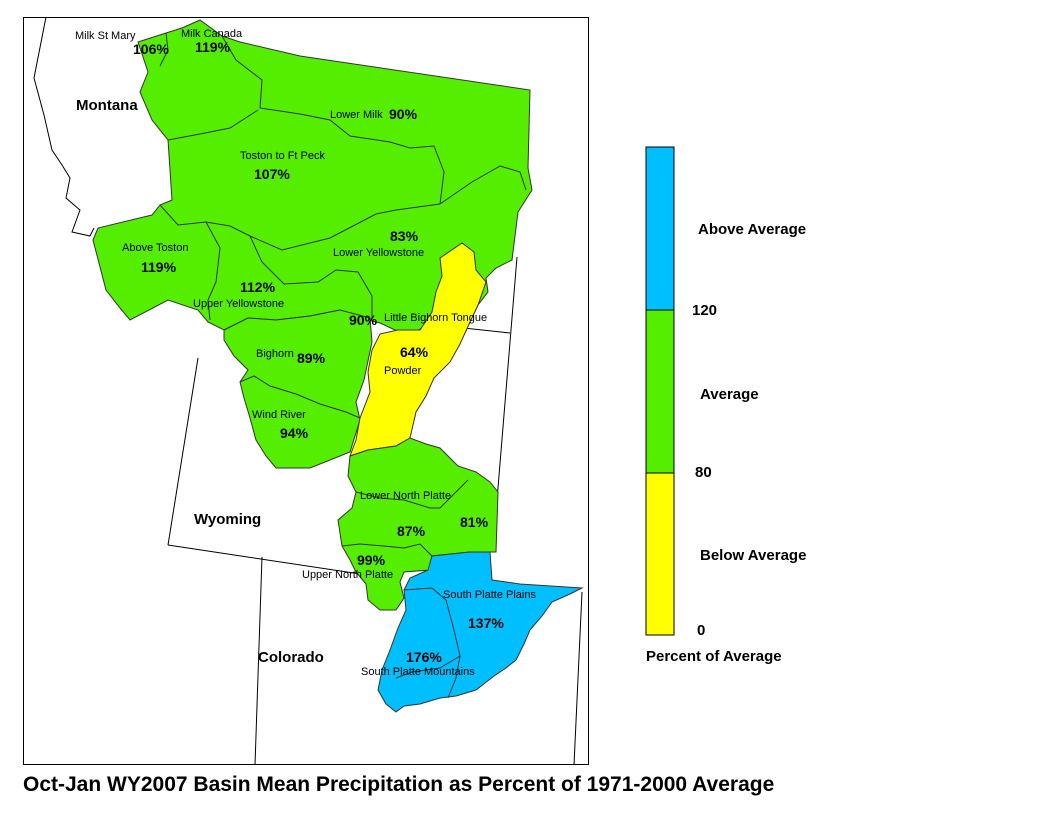 The width and height of the screenshot is (1056, 816). What do you see at coordinates (403, 371) in the screenshot?
I see `basin-name-powder: Powder` at bounding box center [403, 371].